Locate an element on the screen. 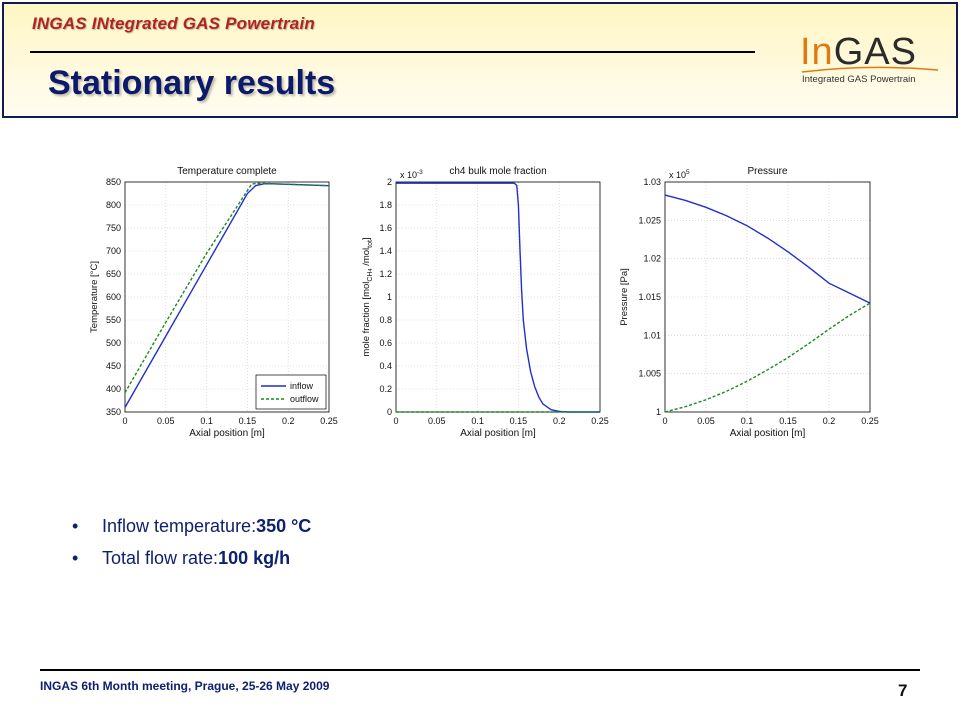 The width and height of the screenshot is (960, 720). y-tick-label: 450 is located at coordinates (113, 366).